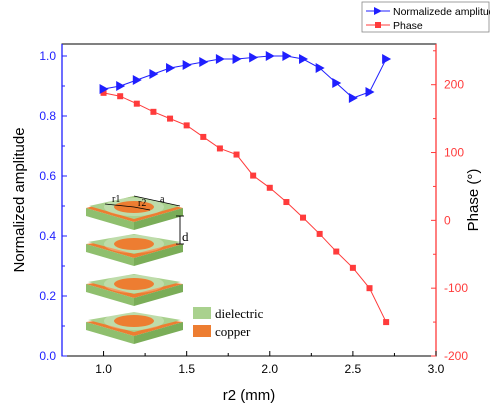 The image size is (490, 409). Describe the element at coordinates (19, 199) in the screenshot. I see `left-axis-title: Normalized amplitude` at that location.